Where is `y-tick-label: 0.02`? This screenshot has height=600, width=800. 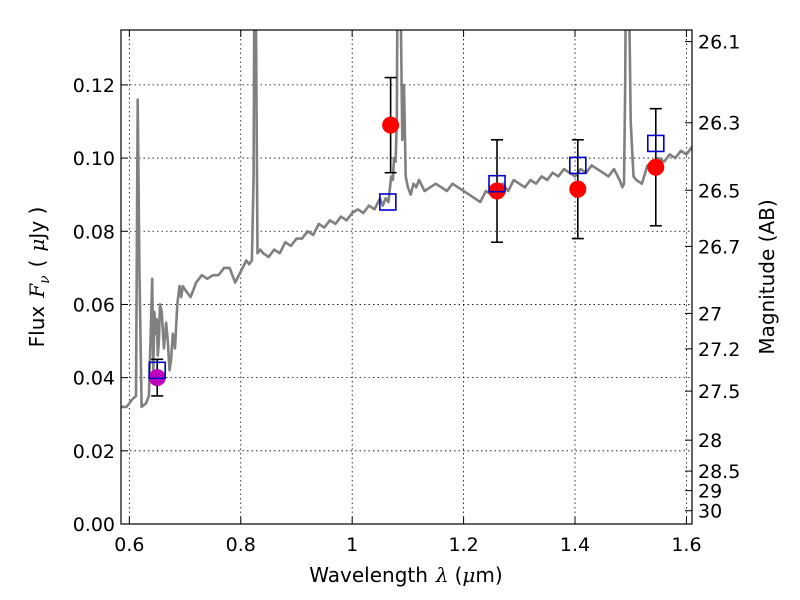 y-tick-label: 0.02 is located at coordinates (94, 452).